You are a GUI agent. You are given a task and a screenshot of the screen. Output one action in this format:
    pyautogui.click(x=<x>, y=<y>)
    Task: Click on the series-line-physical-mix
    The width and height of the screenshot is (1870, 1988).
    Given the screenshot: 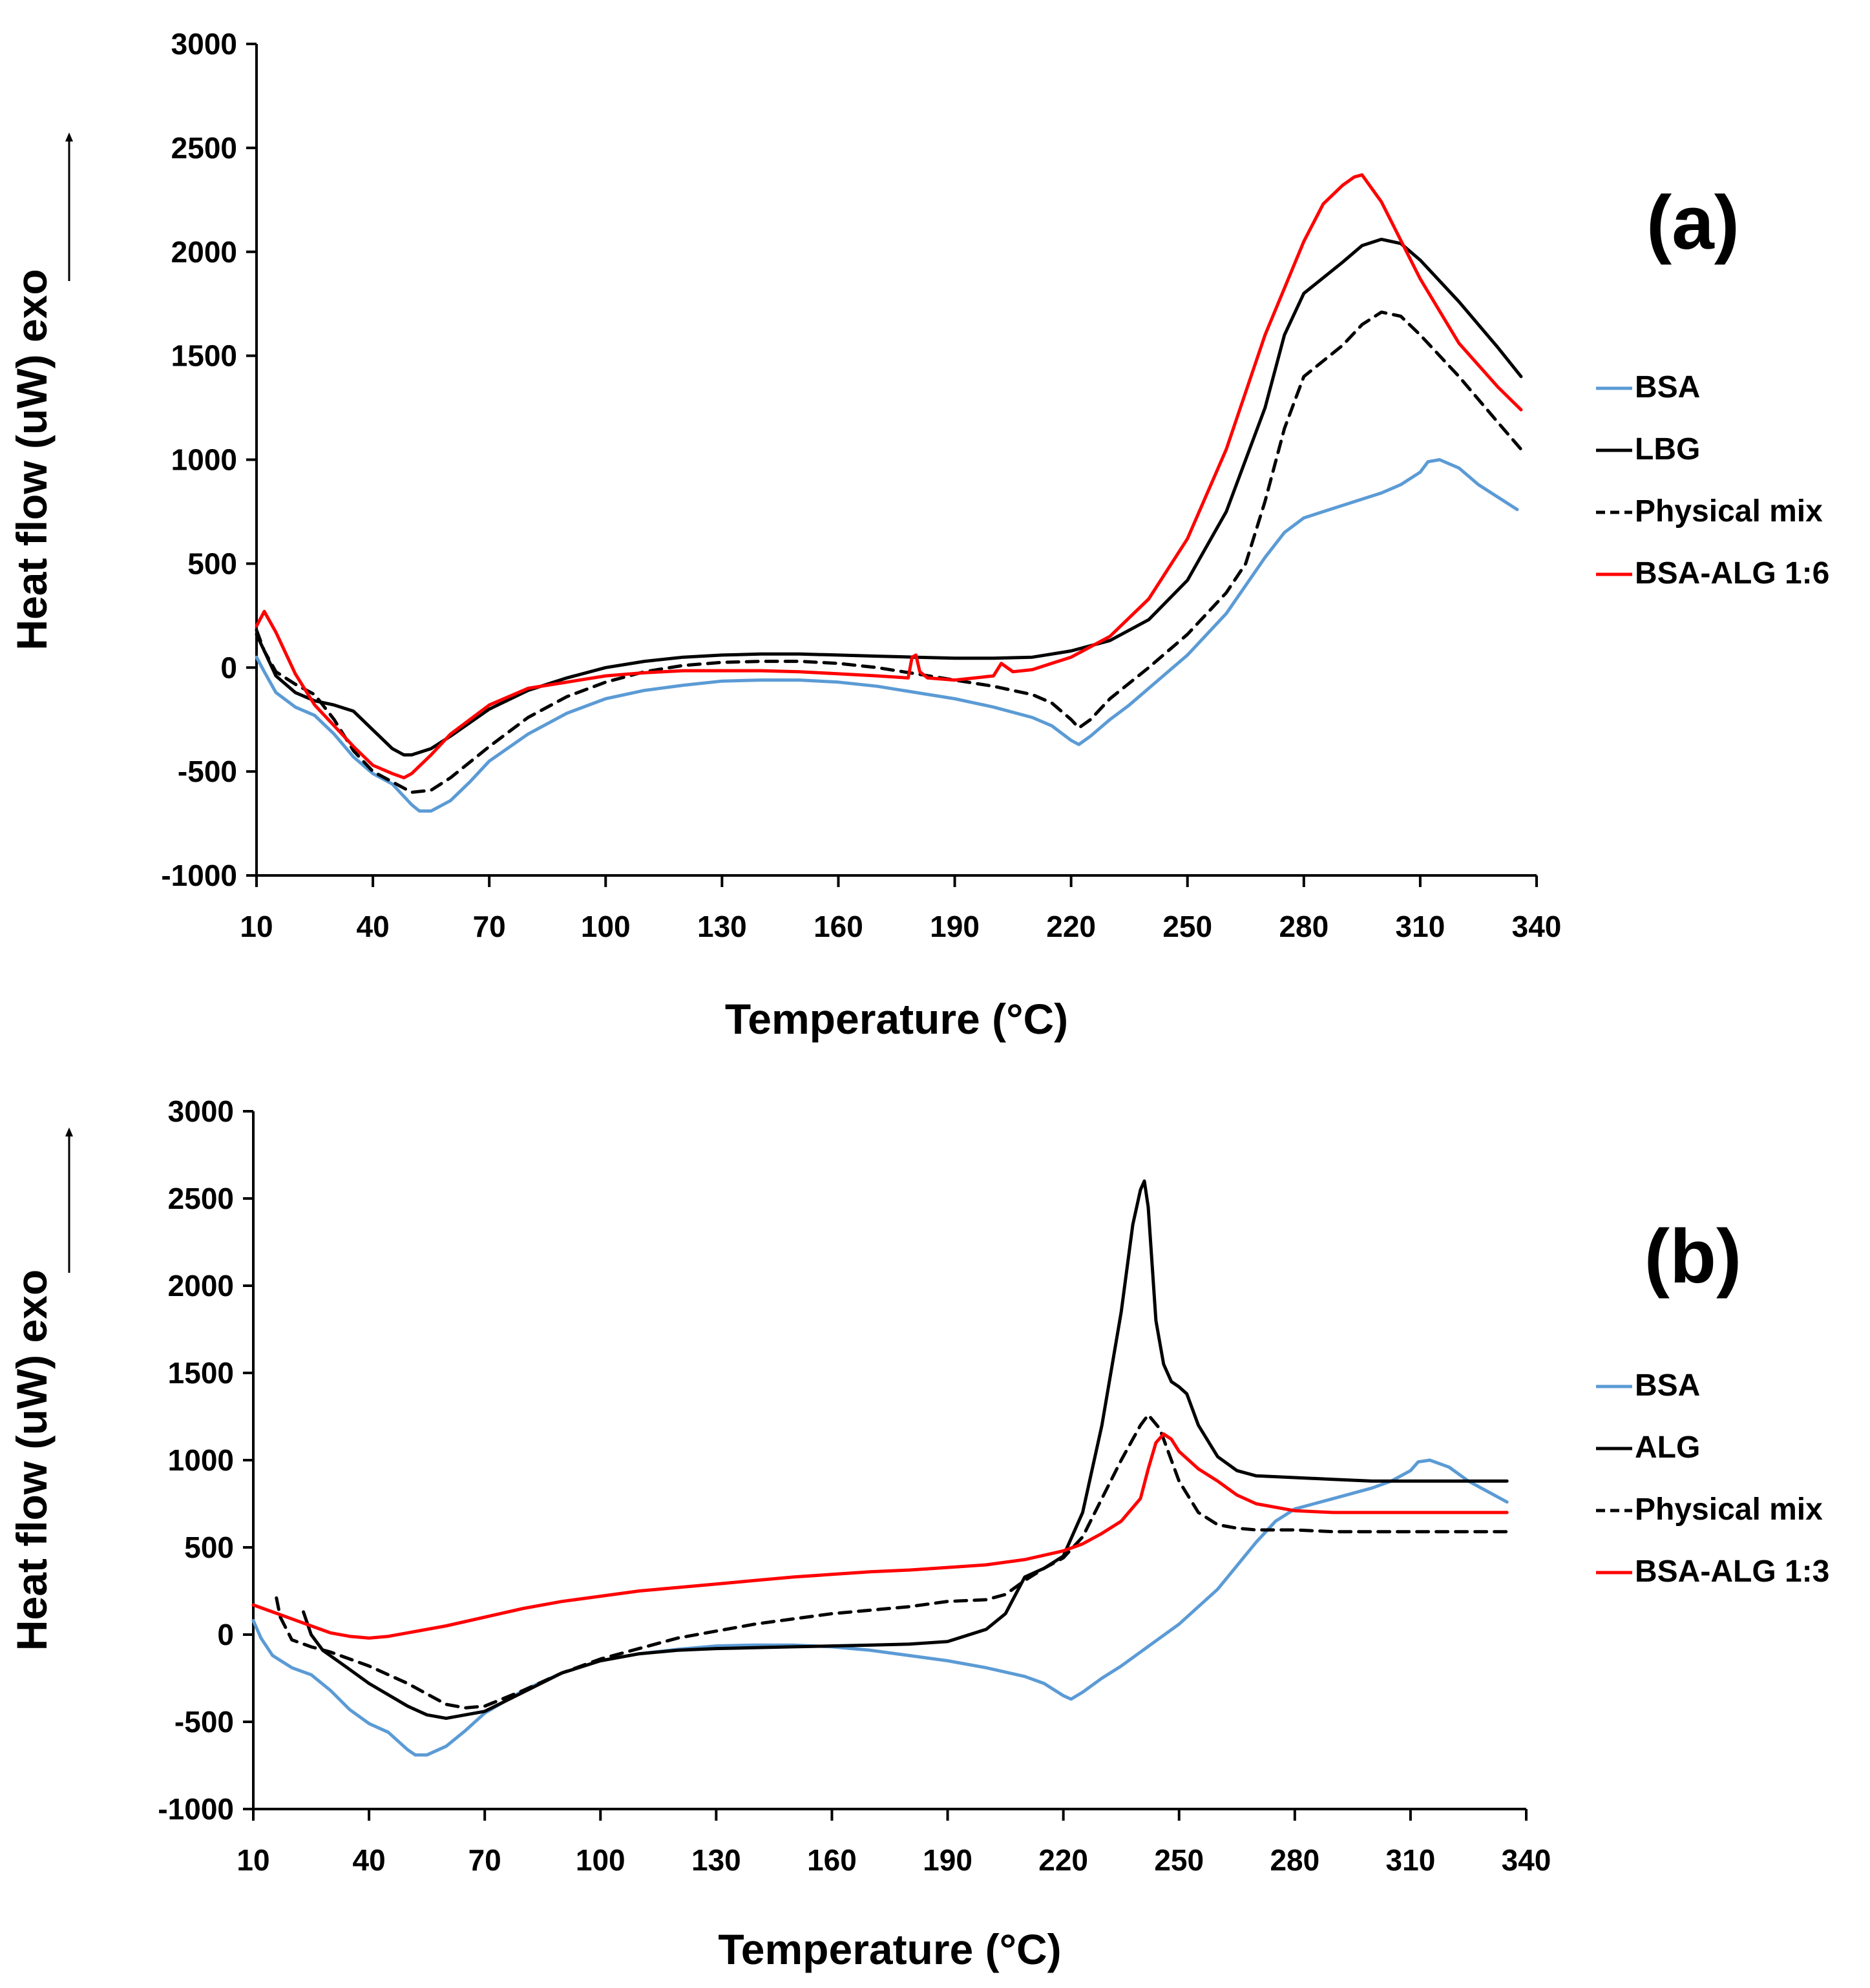 What is the action you would take?
    pyautogui.click(x=892, y=1561)
    